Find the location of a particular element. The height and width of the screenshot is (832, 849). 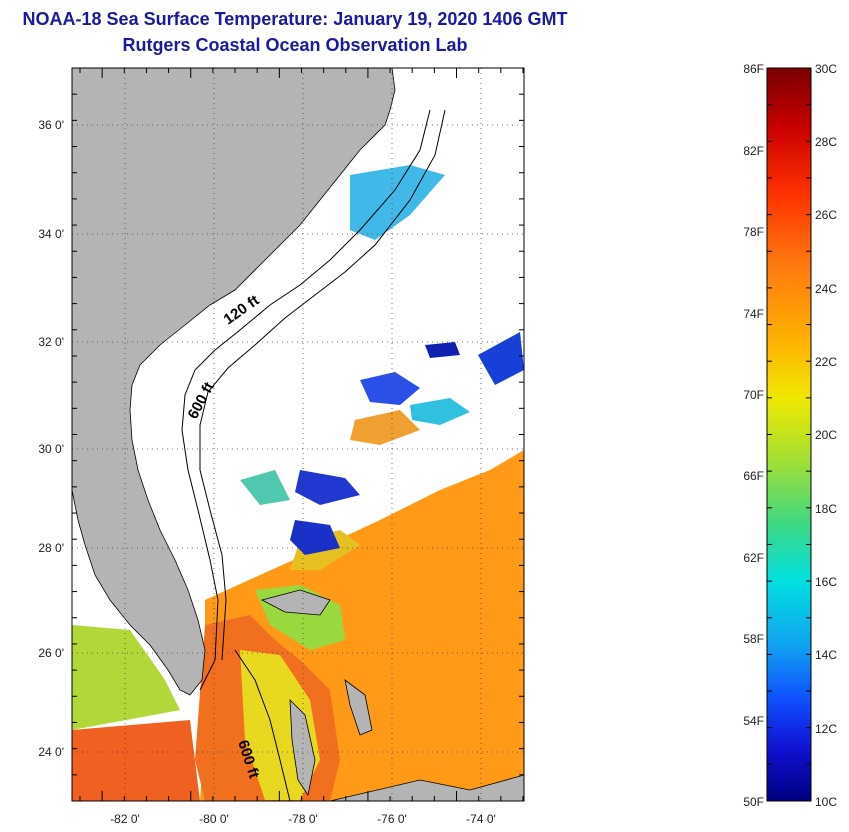

colorbar-f-label: 70F is located at coordinates (753, 395).